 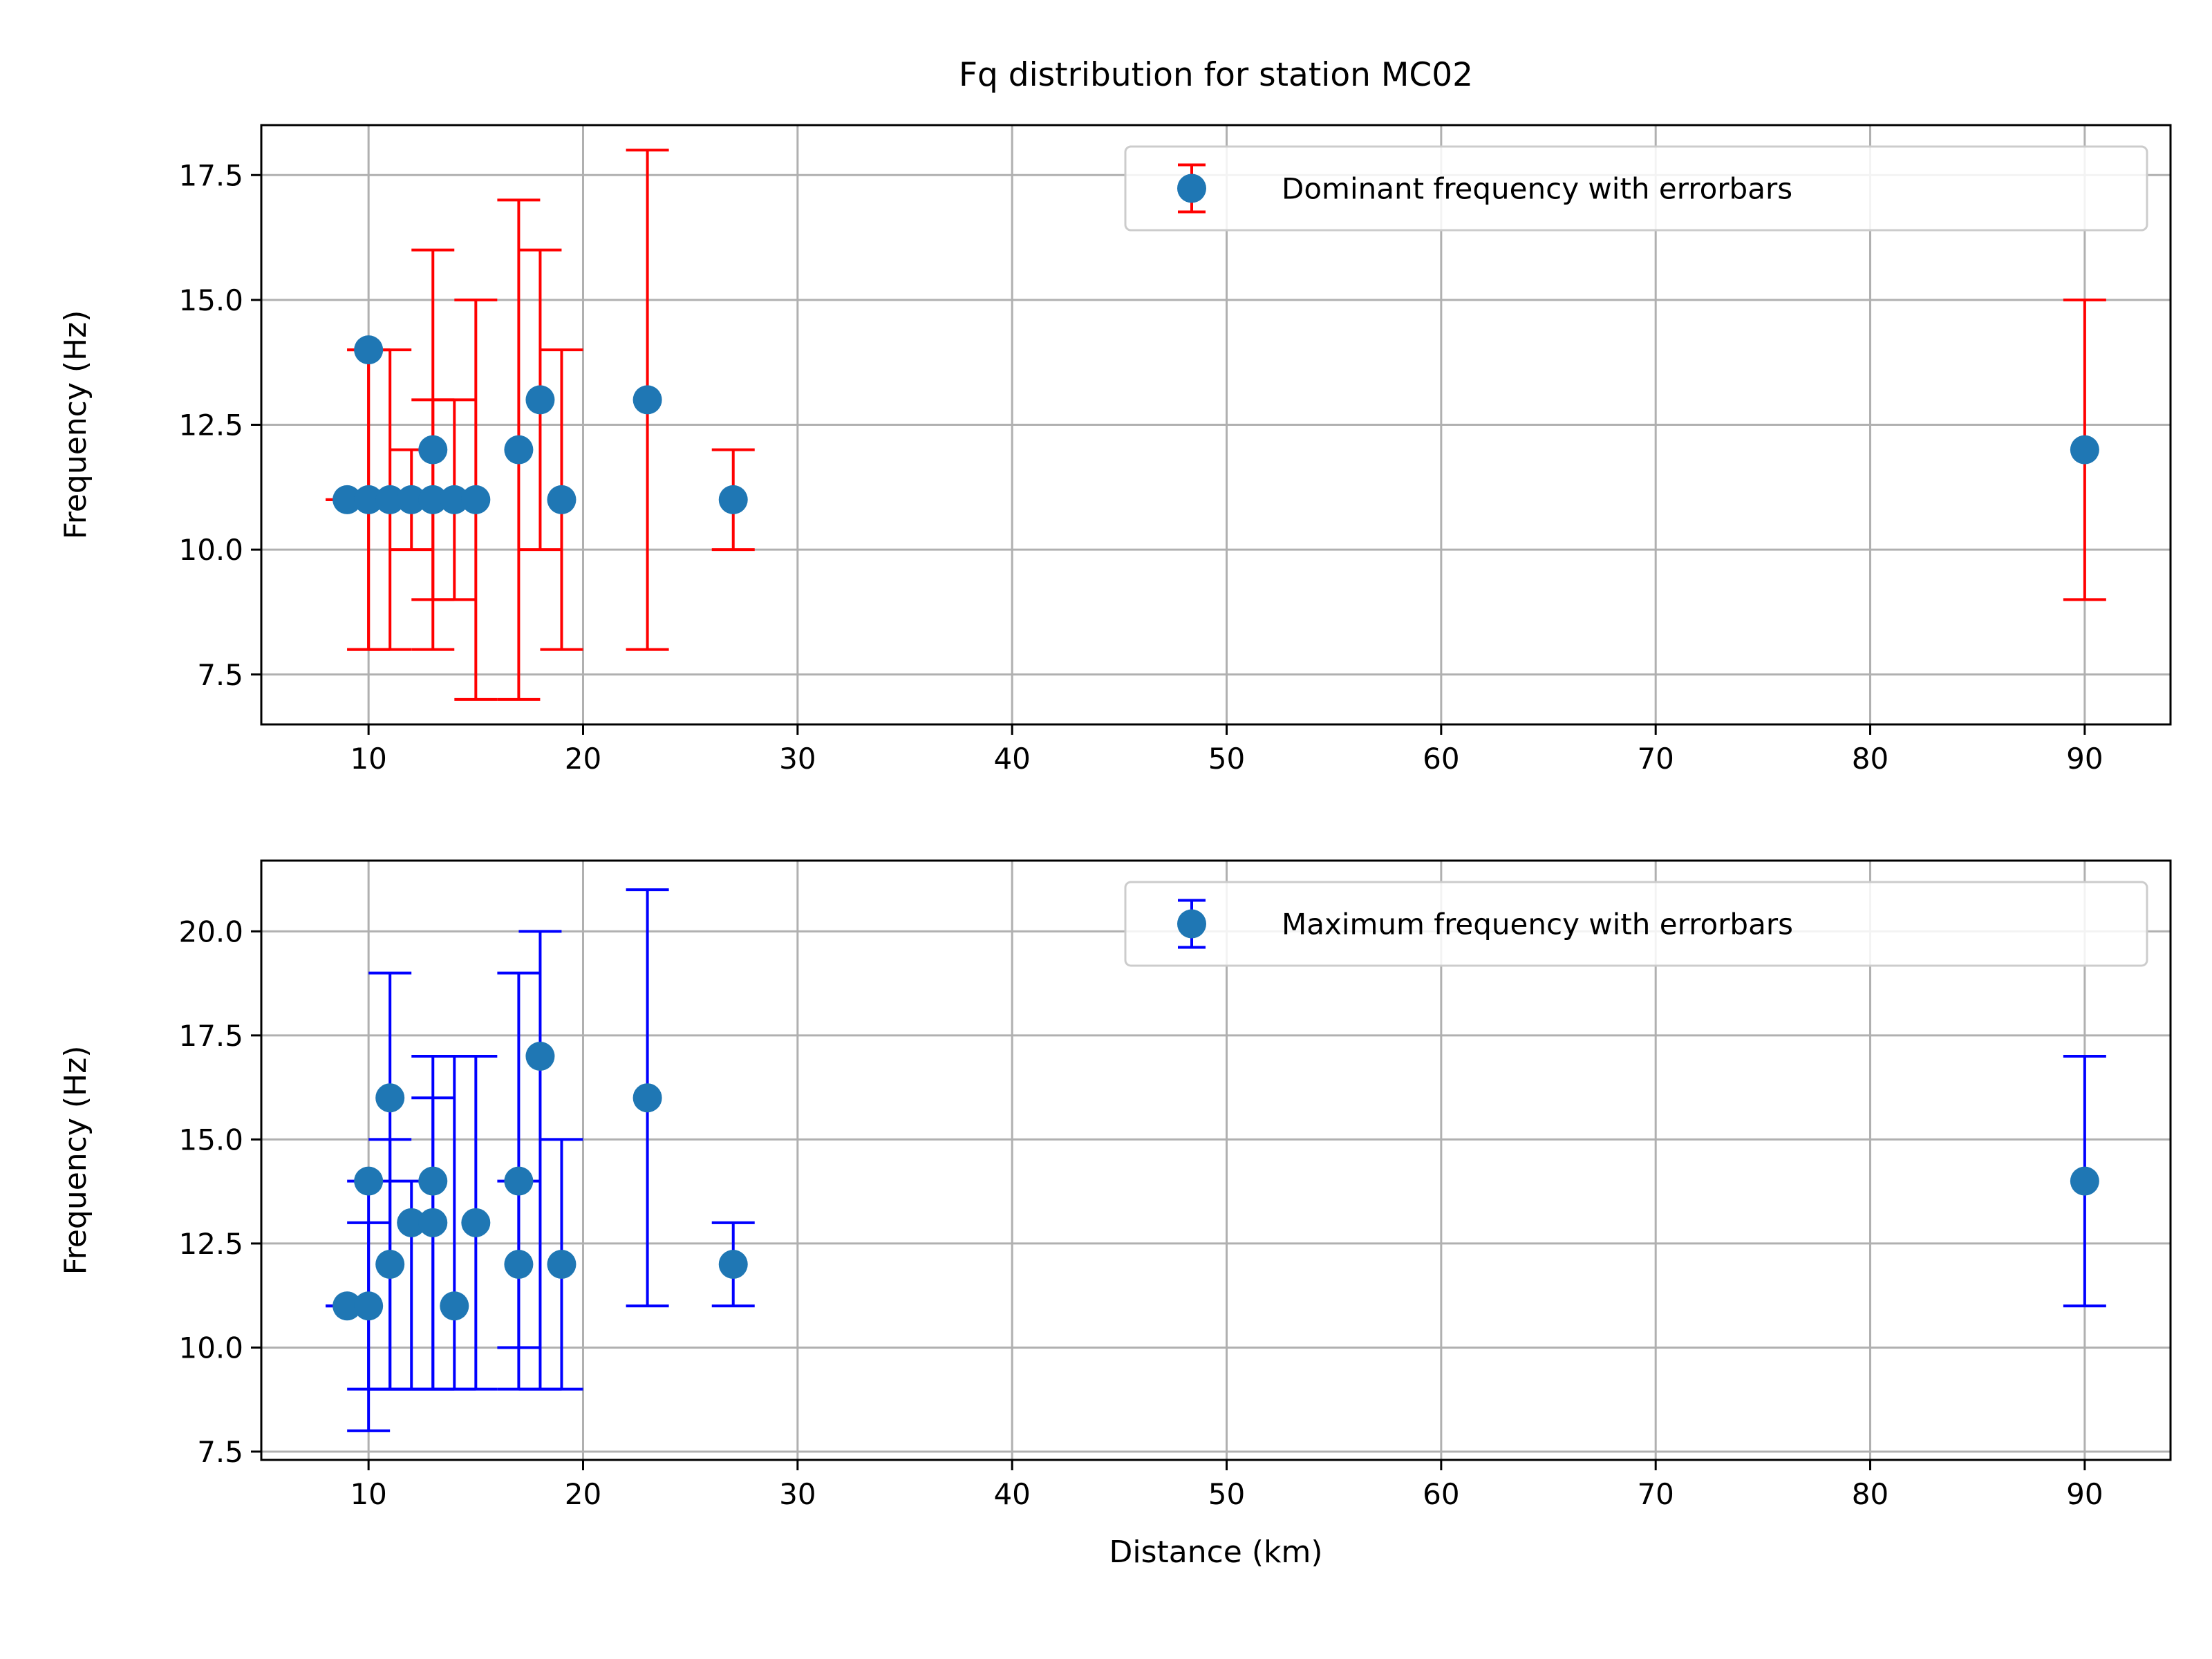 What do you see at coordinates (1215, 1553) in the screenshot?
I see `x-axis-label: Distance (km)` at bounding box center [1215, 1553].